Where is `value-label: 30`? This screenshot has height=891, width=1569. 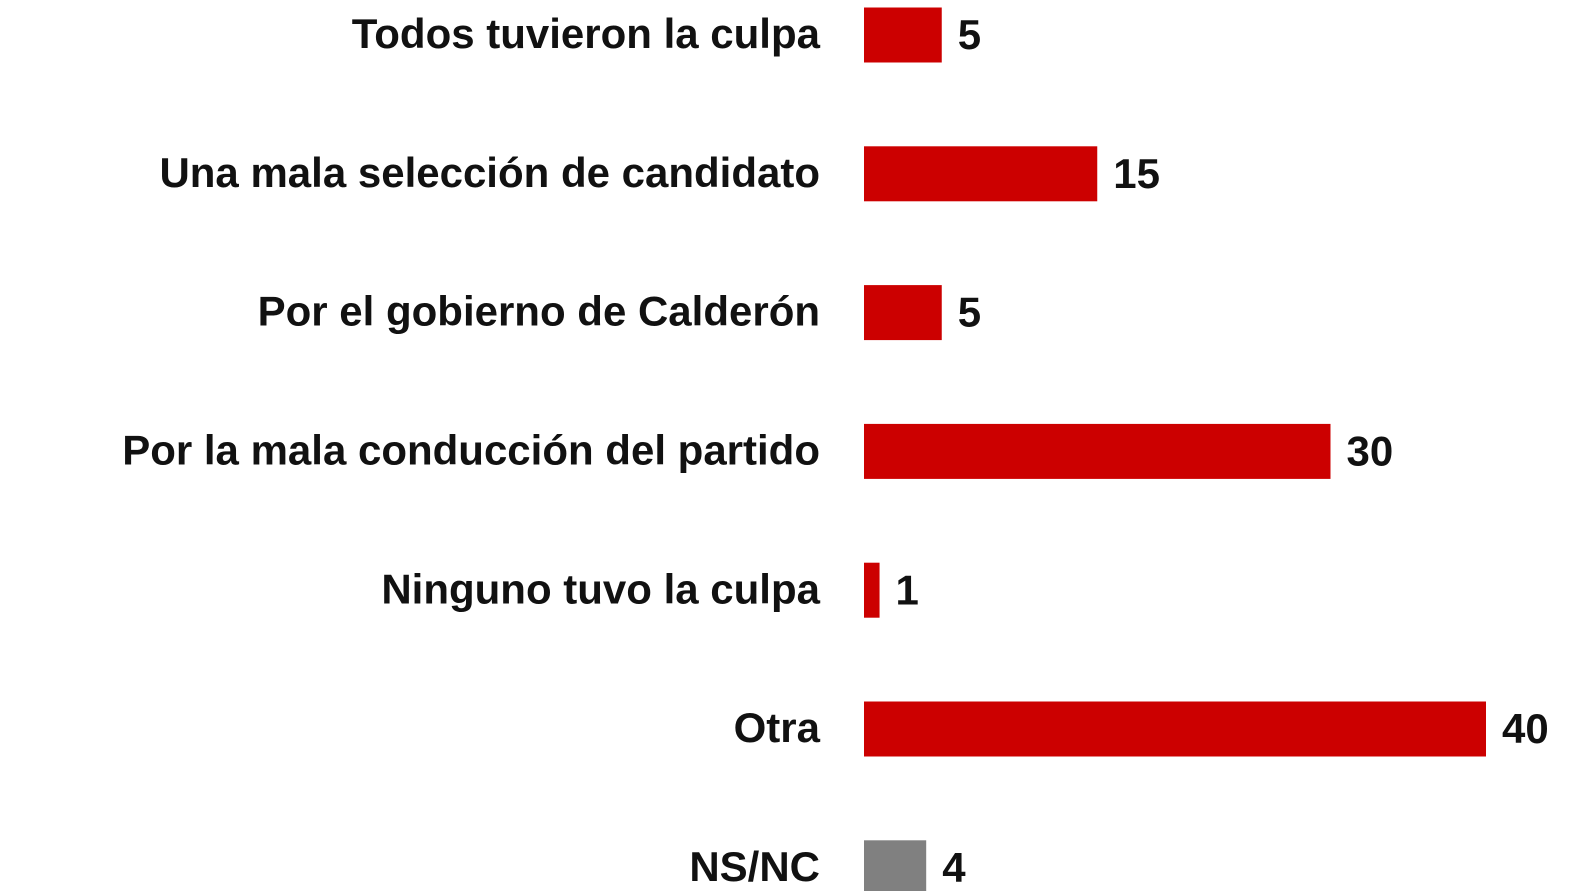 value-label: 30 is located at coordinates (1370, 450).